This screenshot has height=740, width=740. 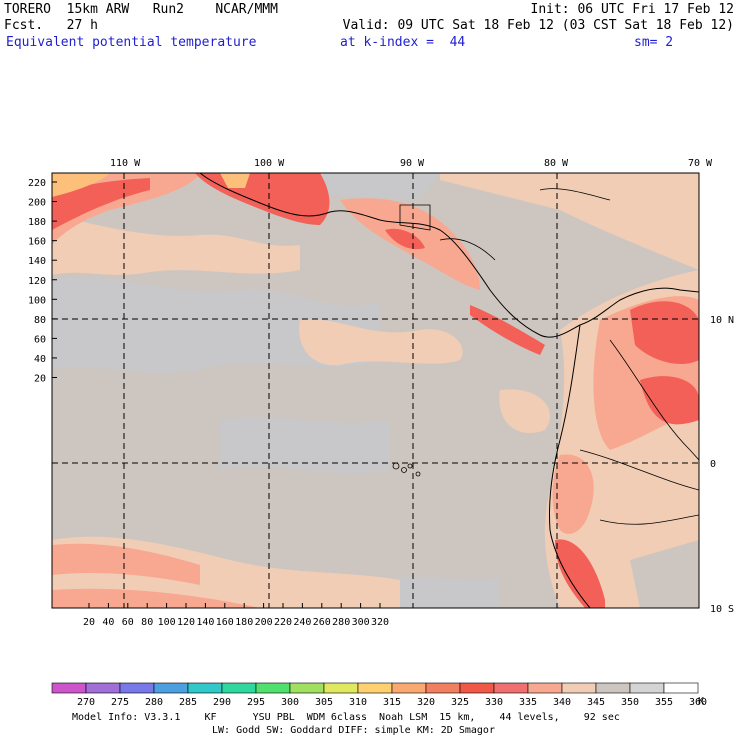 What do you see at coordinates (37, 222) in the screenshot?
I see `y-tick-label: 180` at bounding box center [37, 222].